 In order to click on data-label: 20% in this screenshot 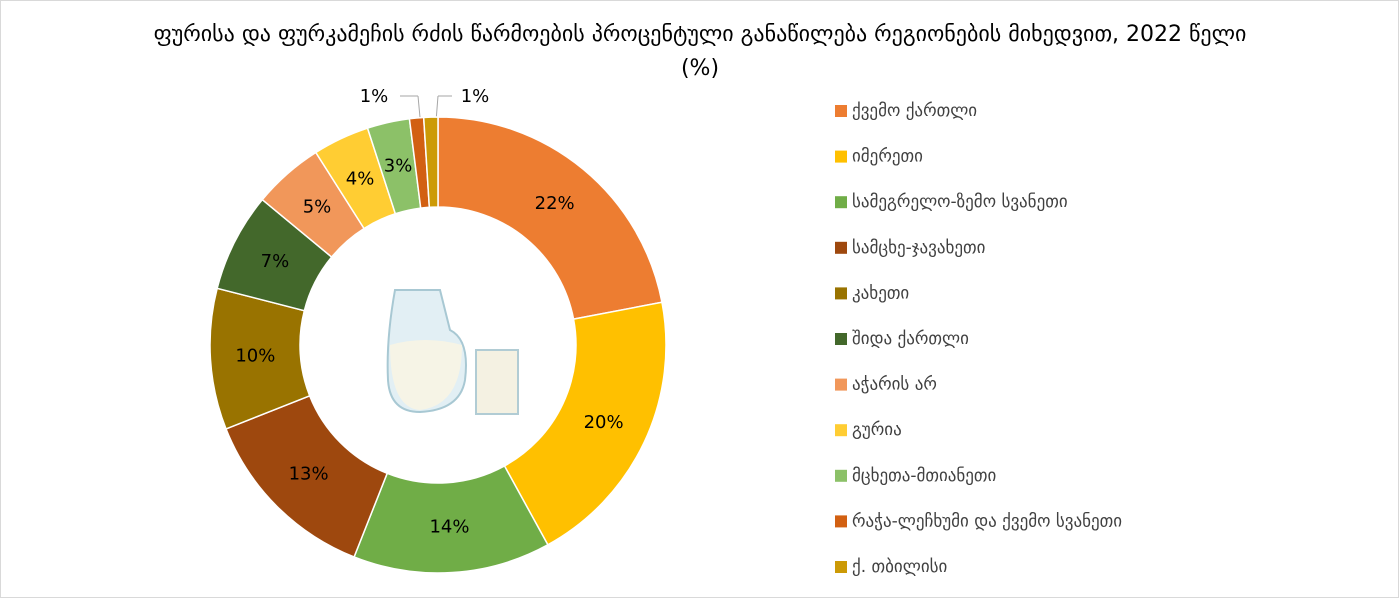, I will do `click(604, 422)`.